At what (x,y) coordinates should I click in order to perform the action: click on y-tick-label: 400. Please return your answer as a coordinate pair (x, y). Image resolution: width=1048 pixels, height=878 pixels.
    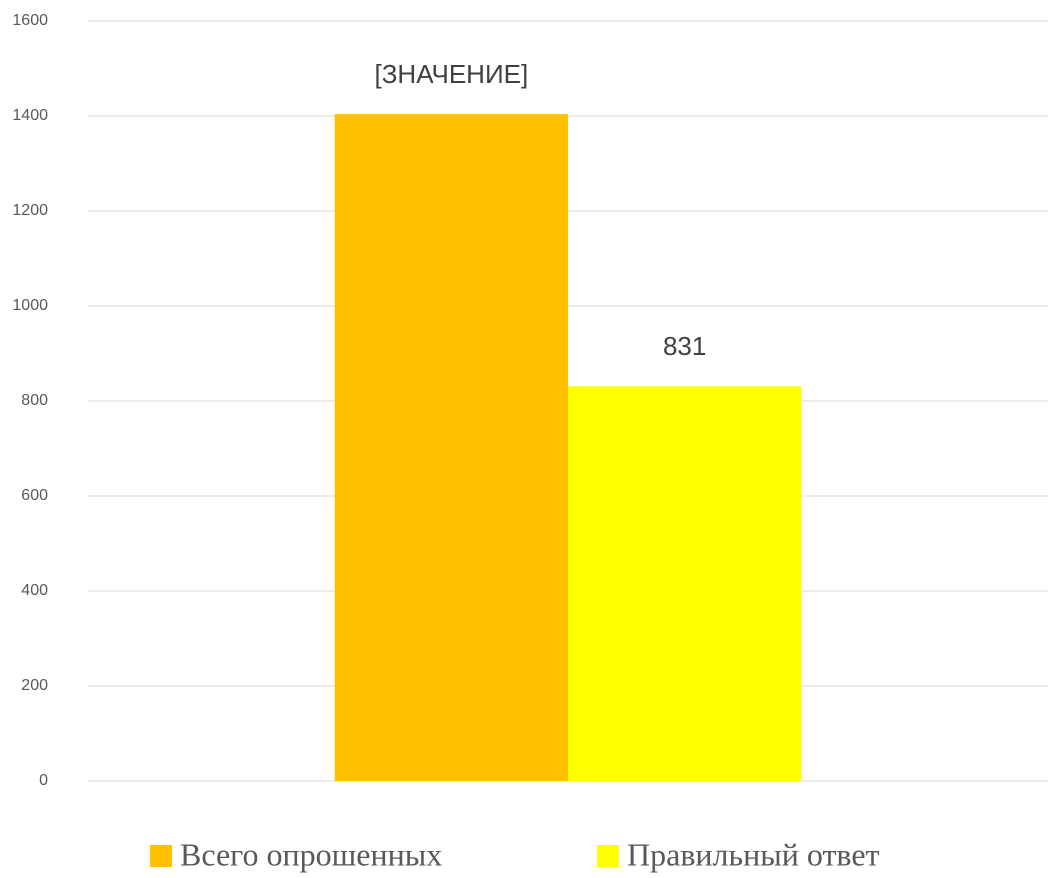
    Looking at the image, I should click on (34, 590).